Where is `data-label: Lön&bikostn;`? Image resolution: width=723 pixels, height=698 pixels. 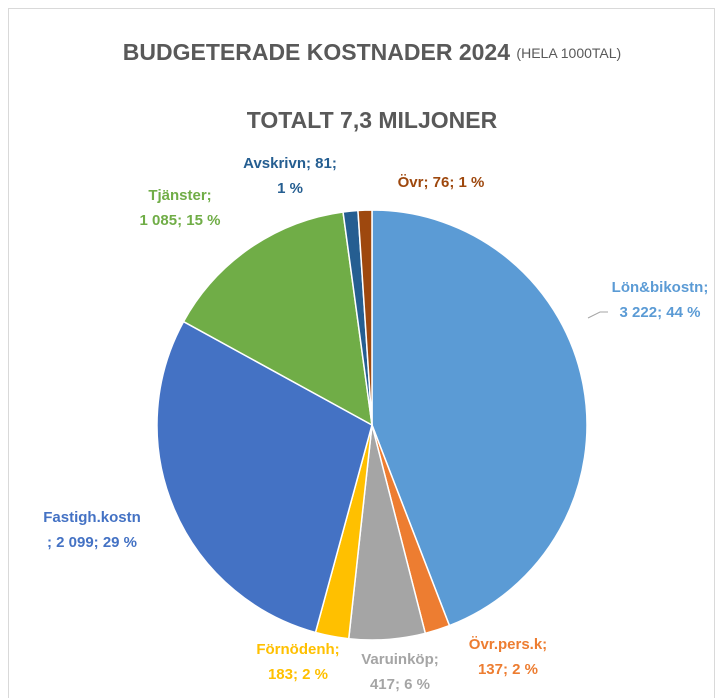 data-label: Lön&bikostn; is located at coordinates (660, 287).